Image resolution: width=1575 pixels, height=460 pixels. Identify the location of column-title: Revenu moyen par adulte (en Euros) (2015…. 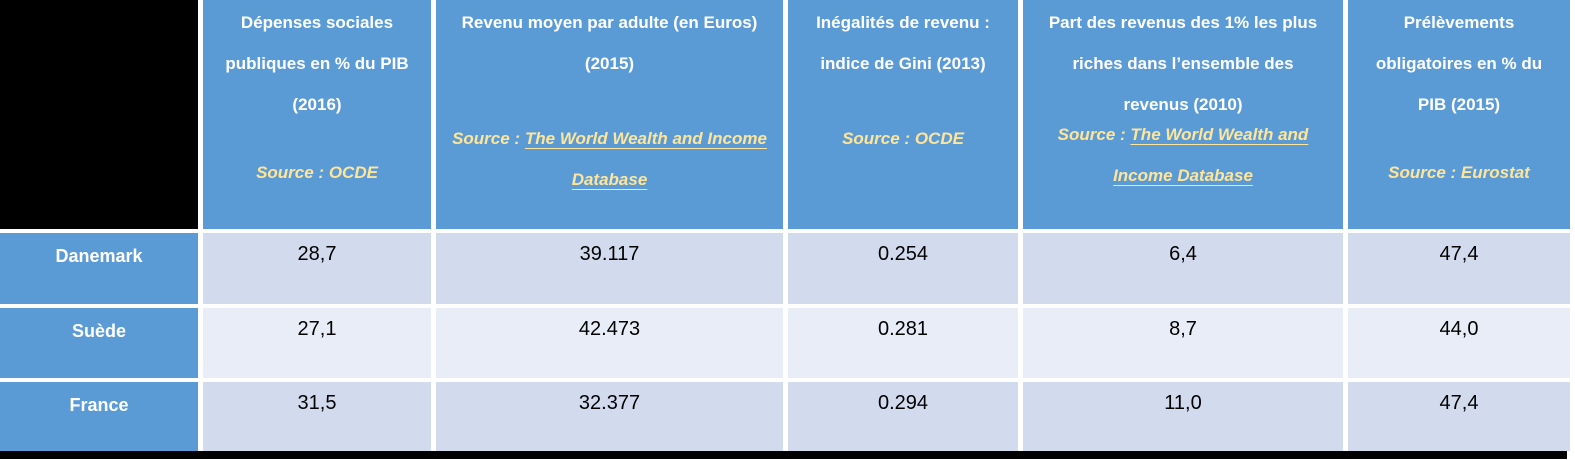
(609, 42).